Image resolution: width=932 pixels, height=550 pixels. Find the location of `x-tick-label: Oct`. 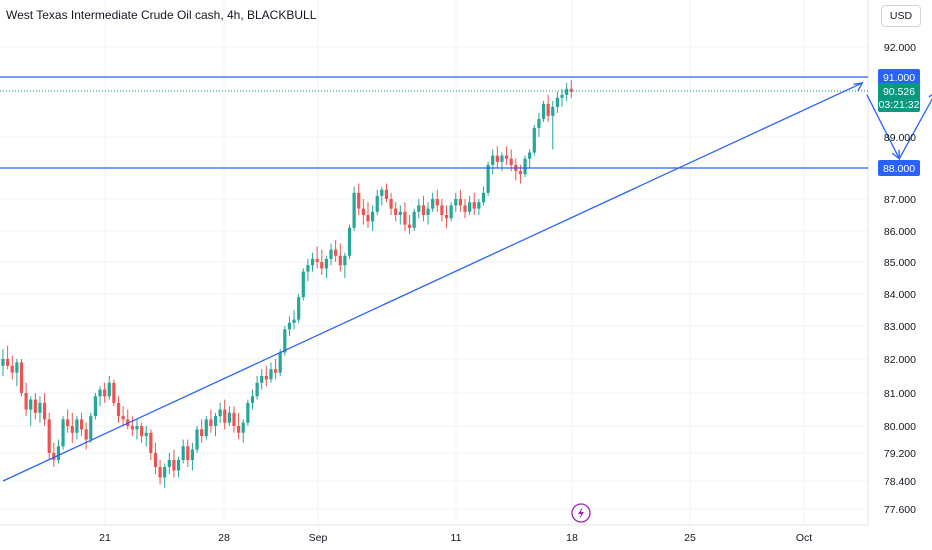

x-tick-label: Oct is located at coordinates (804, 538).